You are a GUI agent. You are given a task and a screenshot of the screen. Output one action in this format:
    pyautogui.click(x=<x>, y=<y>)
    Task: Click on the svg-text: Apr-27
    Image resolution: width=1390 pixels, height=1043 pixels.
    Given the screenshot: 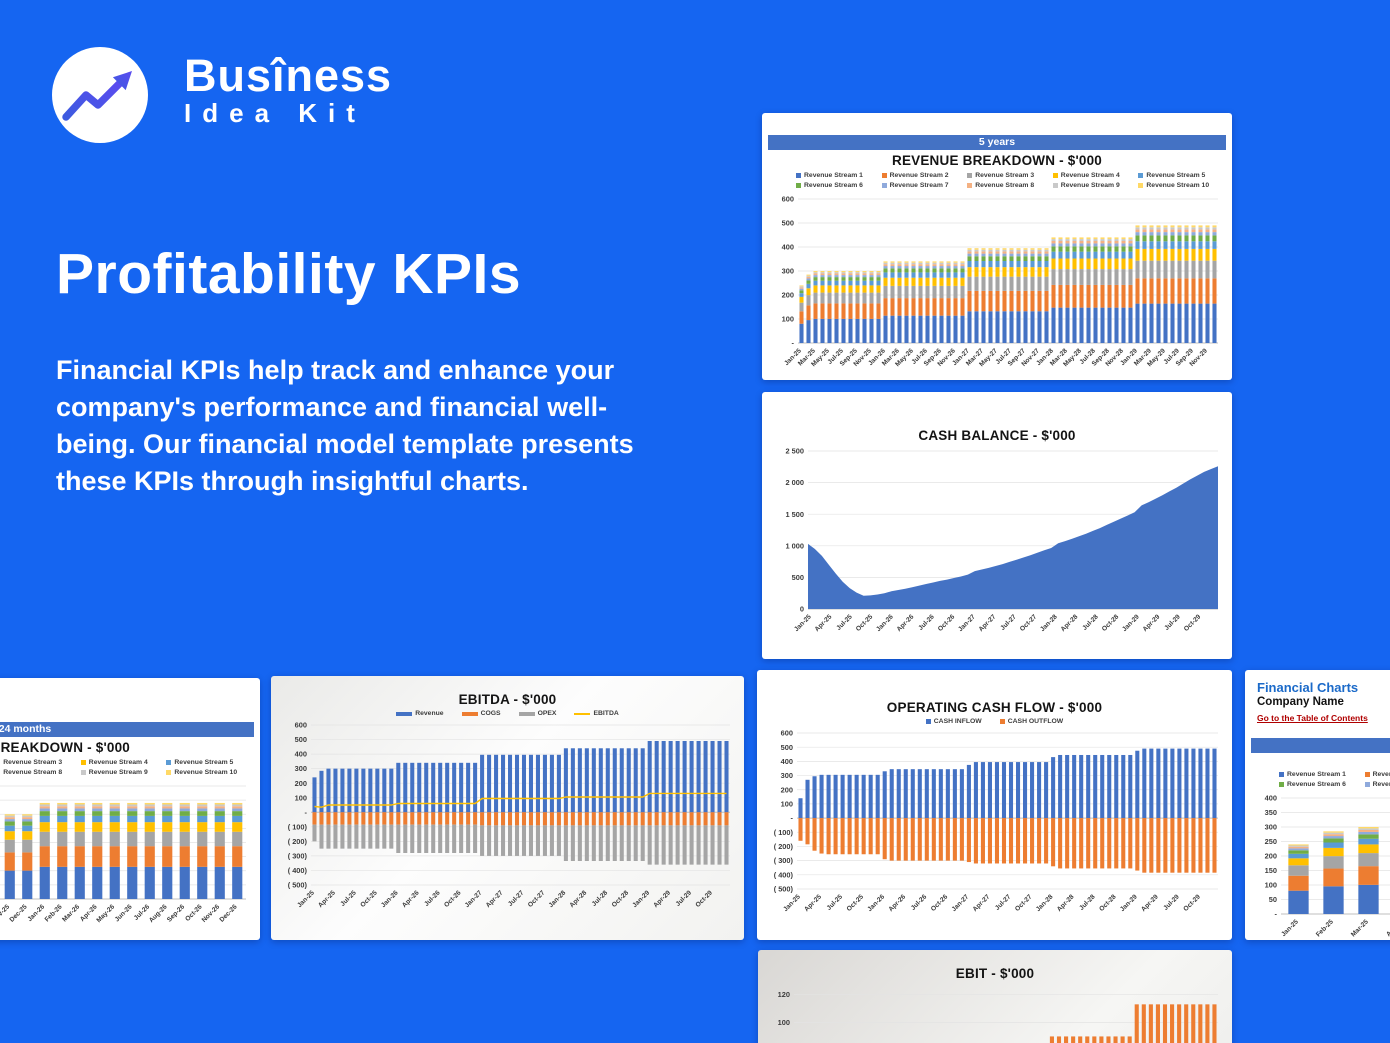 What is the action you would take?
    pyautogui.click(x=982, y=903)
    